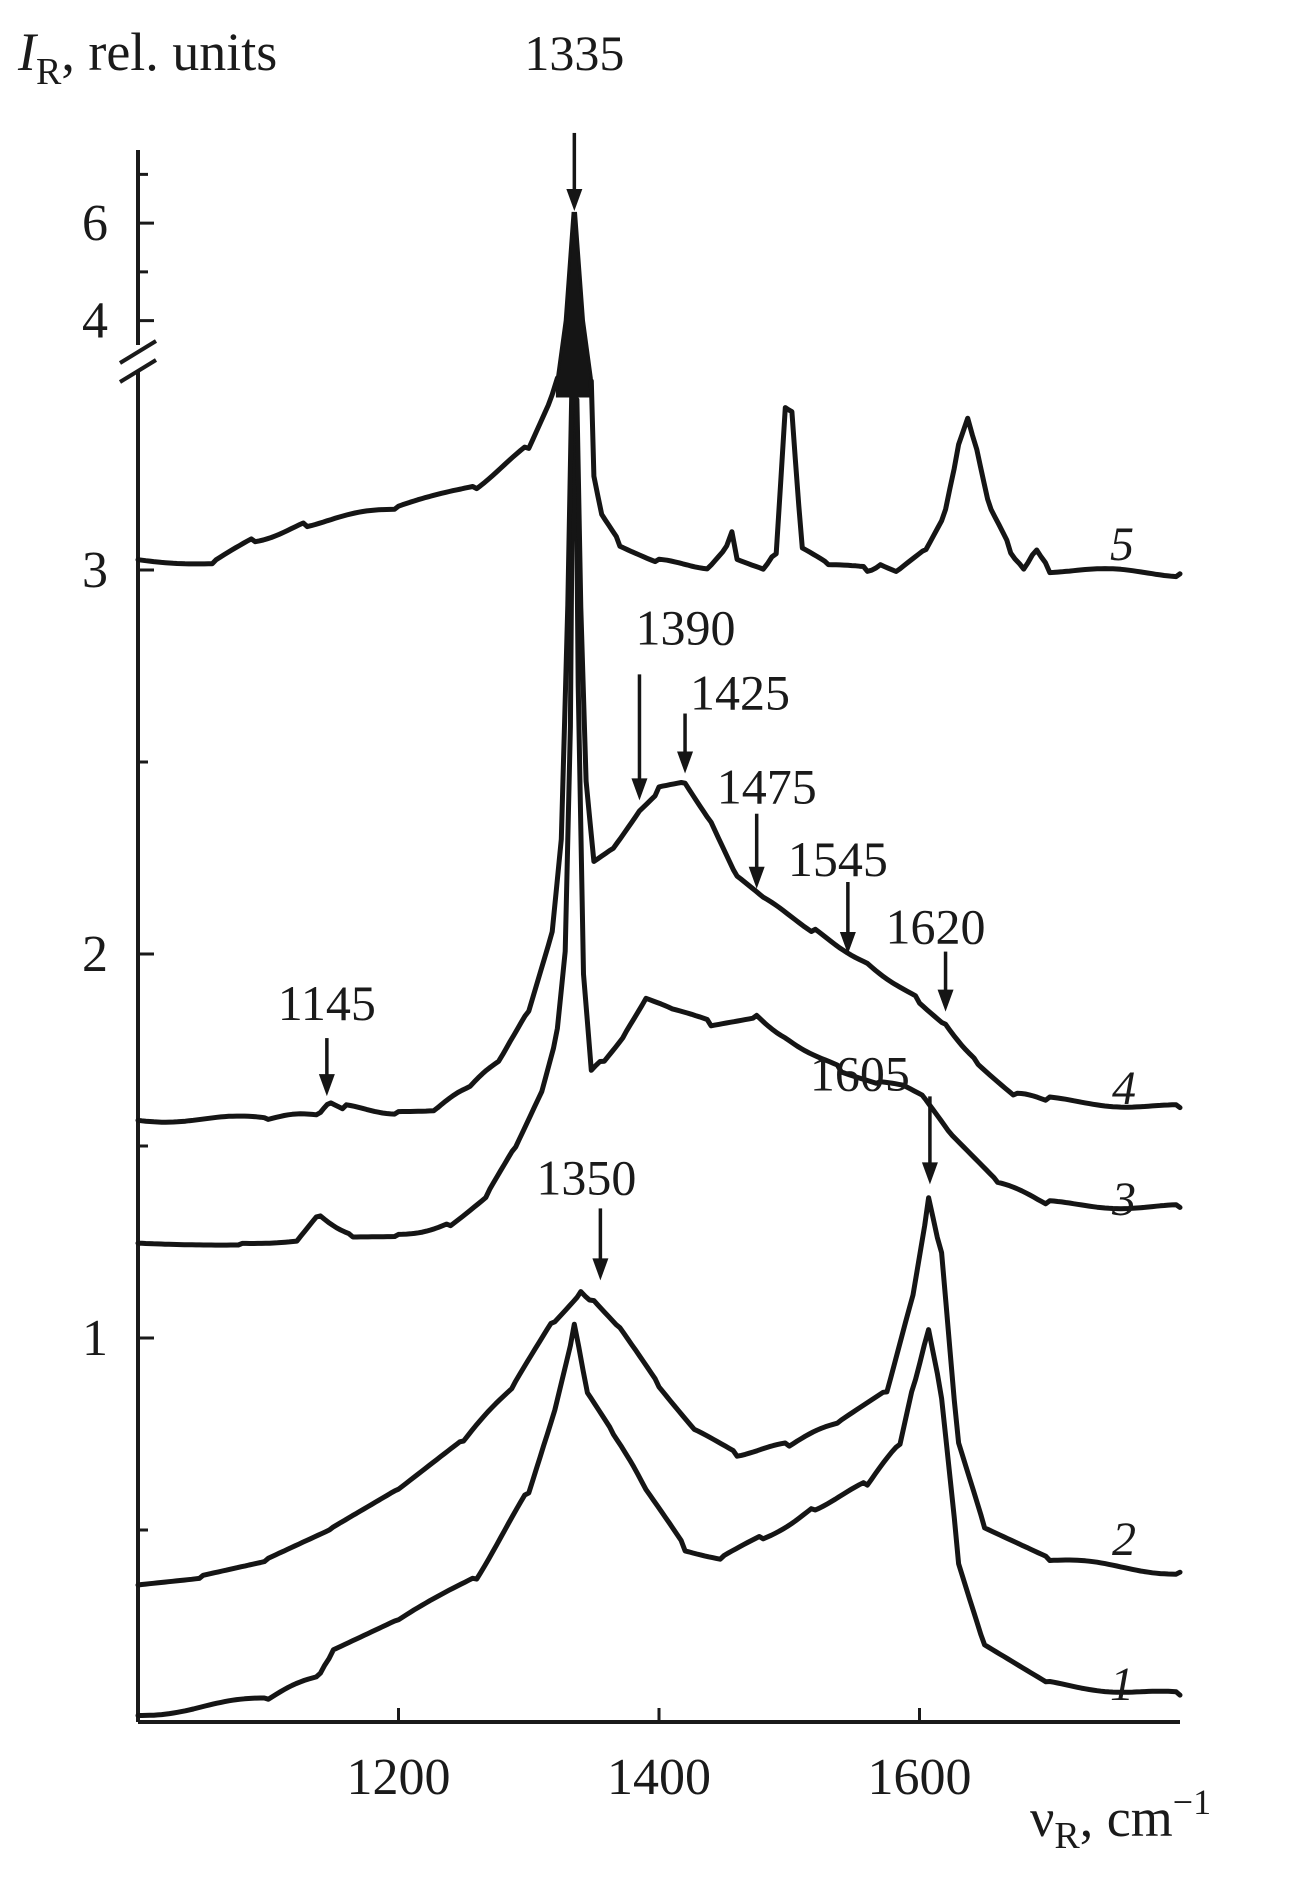 The height and width of the screenshot is (1877, 1312). What do you see at coordinates (327, 1036) in the screenshot?
I see `peak-arrow-1145: 1145` at bounding box center [327, 1036].